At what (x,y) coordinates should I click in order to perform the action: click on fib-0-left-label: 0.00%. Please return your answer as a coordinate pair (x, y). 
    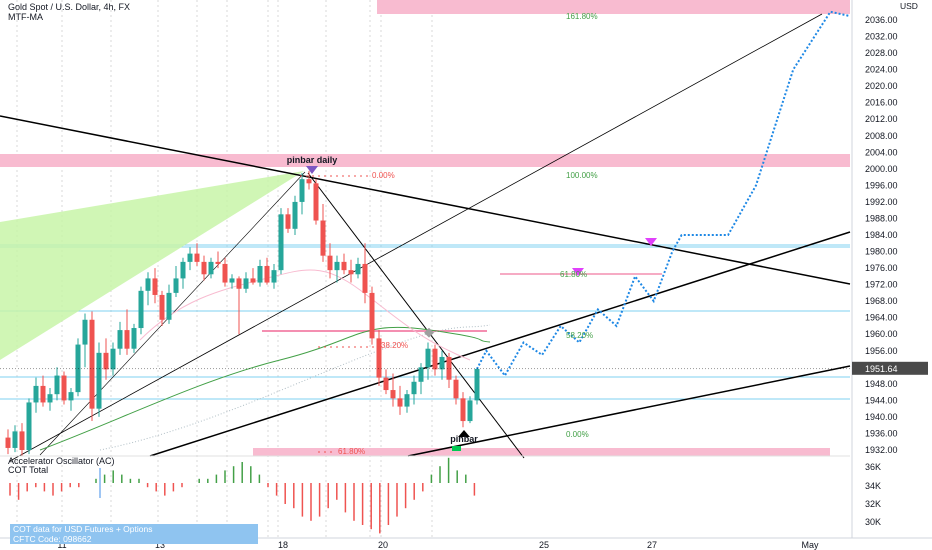
    Looking at the image, I should click on (383, 175).